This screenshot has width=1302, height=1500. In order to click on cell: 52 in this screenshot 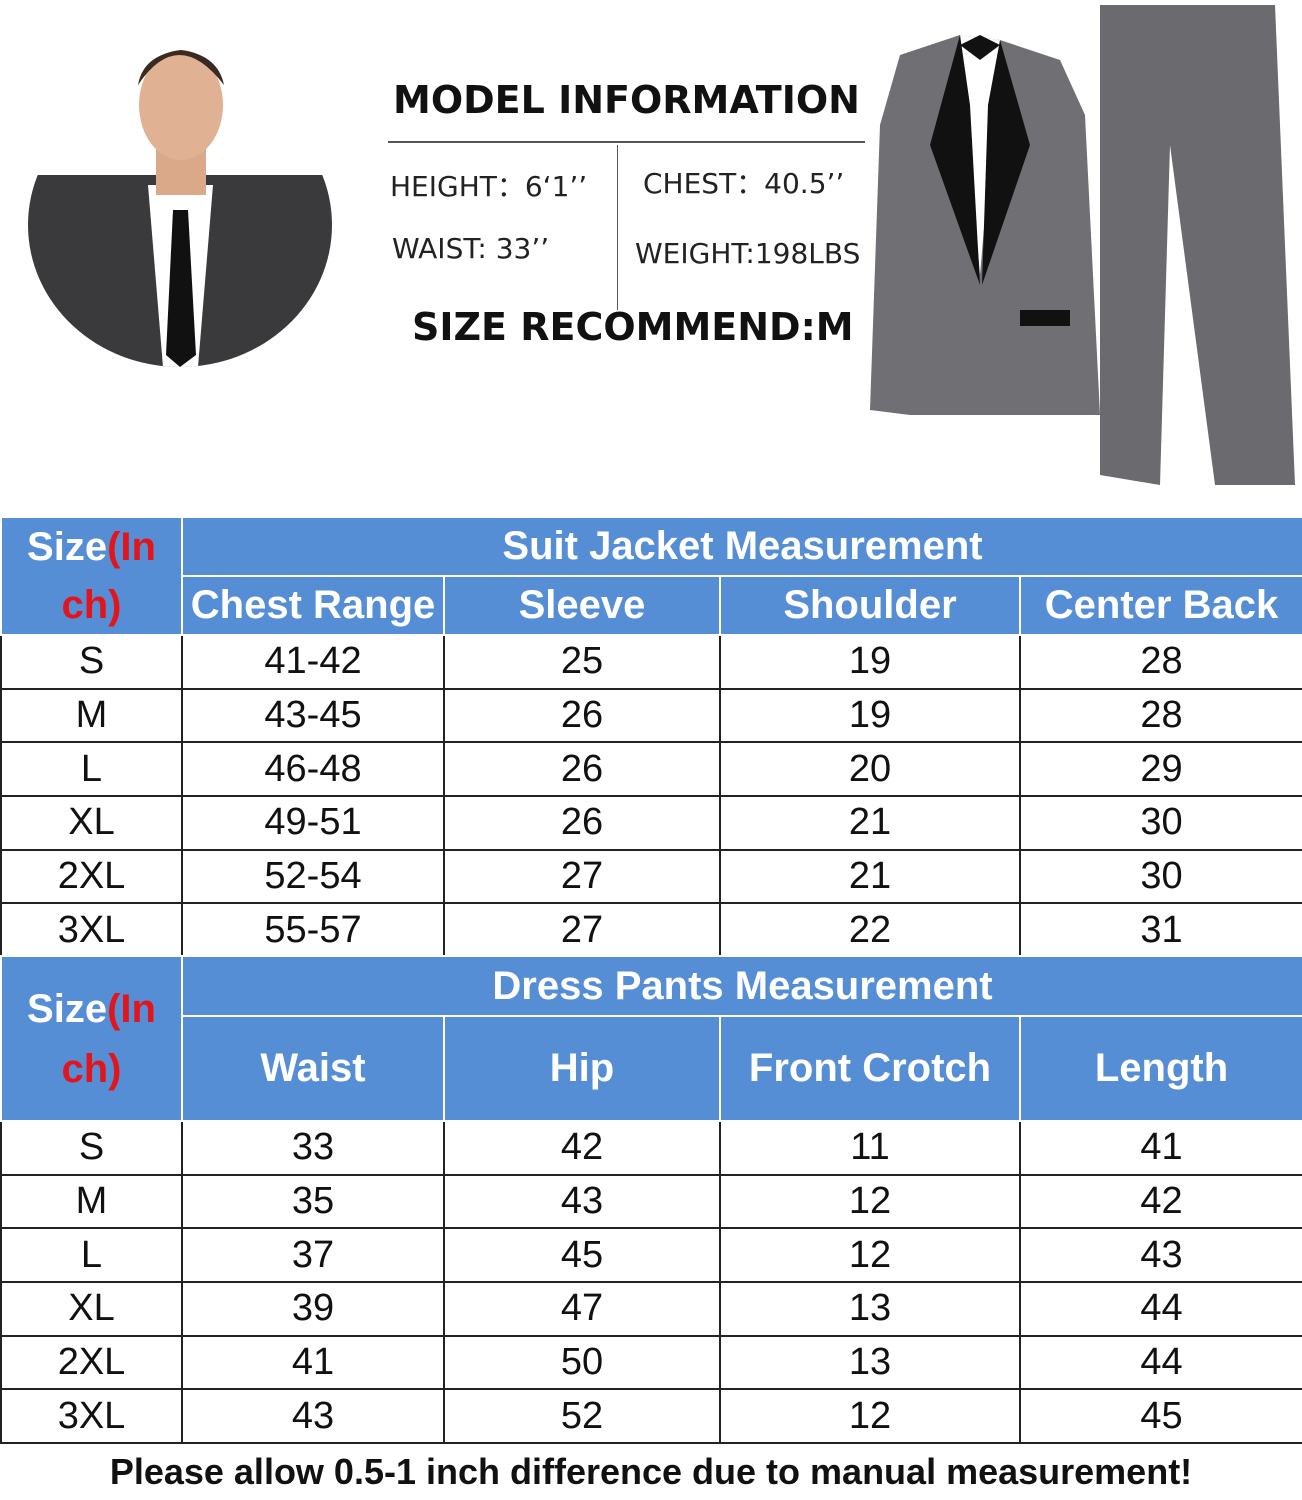, I will do `click(582, 1416)`.